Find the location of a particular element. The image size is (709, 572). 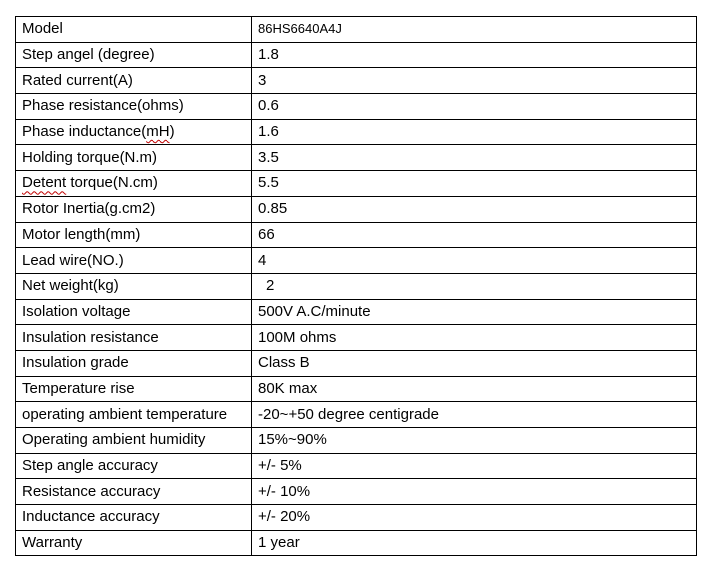

table-row: Model 86HS6640A4J is located at coordinates (356, 29).